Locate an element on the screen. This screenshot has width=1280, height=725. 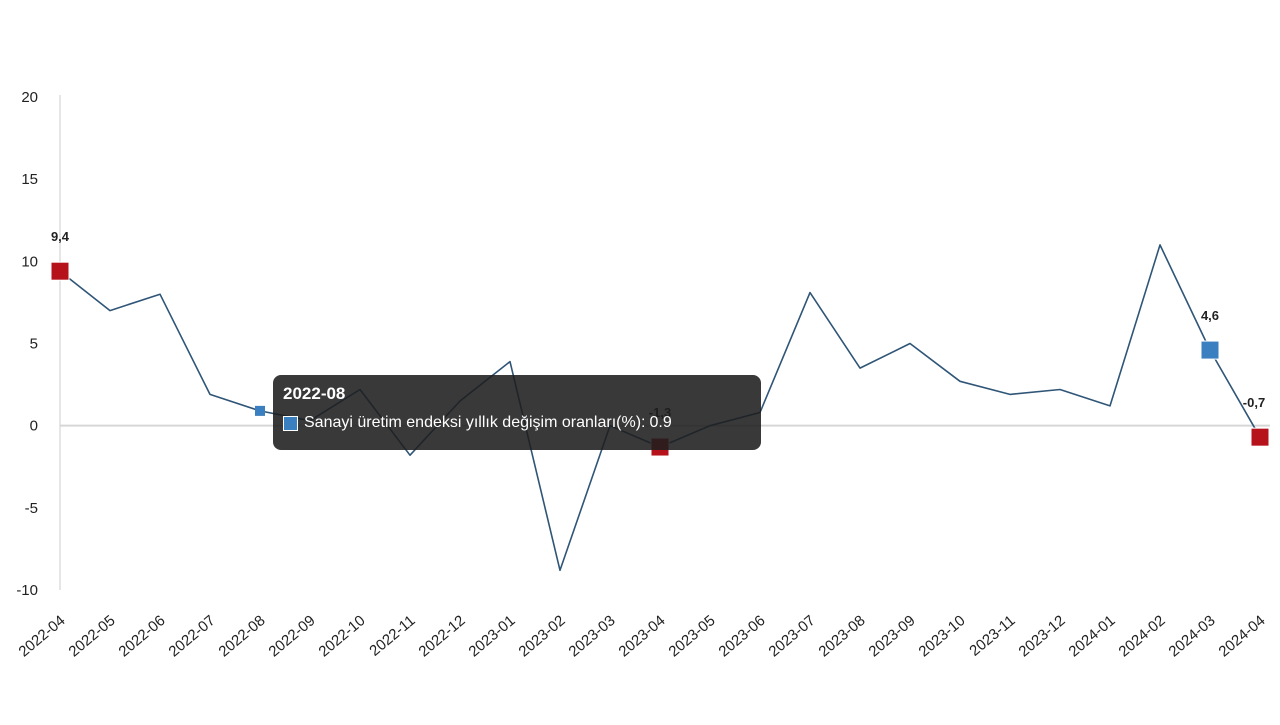
data-label: 9,4 is located at coordinates (60, 236).